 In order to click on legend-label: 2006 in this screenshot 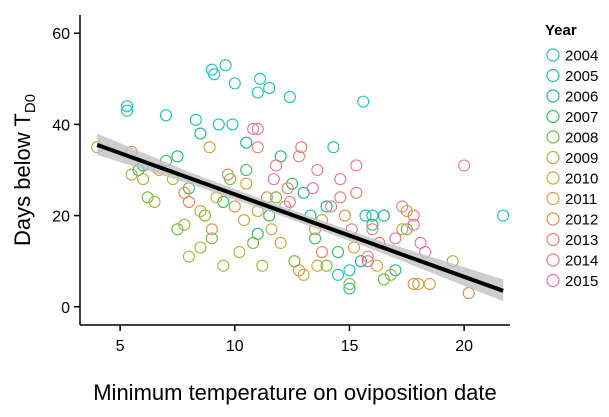, I will do `click(581, 97)`.